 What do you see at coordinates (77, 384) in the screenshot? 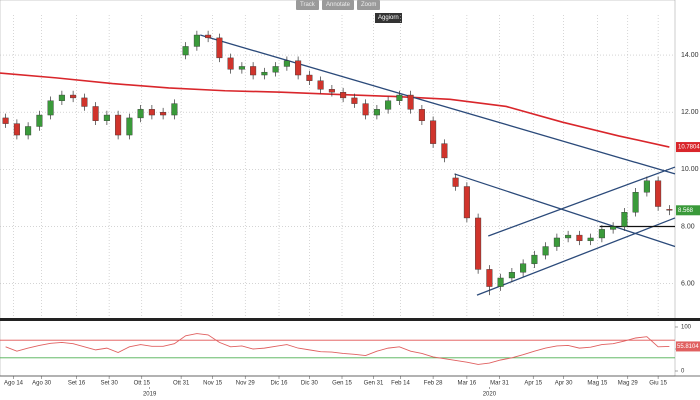
I see `x-tick-label: Set 16` at bounding box center [77, 384].